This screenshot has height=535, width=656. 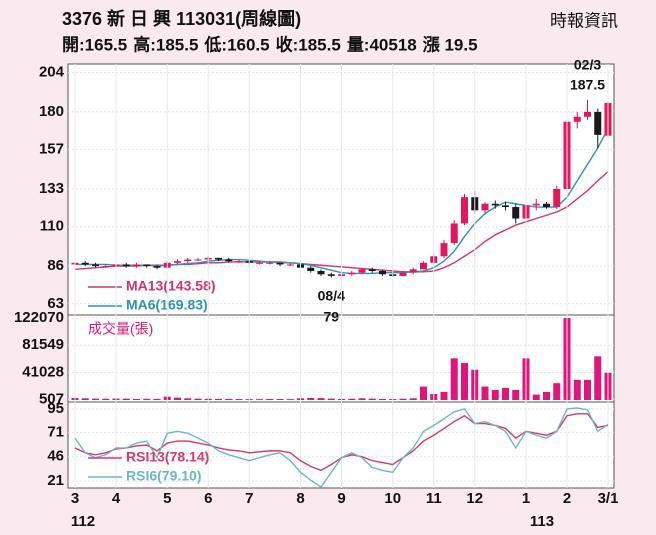 What do you see at coordinates (43, 371) in the screenshot?
I see `y-tick-label: 41028` at bounding box center [43, 371].